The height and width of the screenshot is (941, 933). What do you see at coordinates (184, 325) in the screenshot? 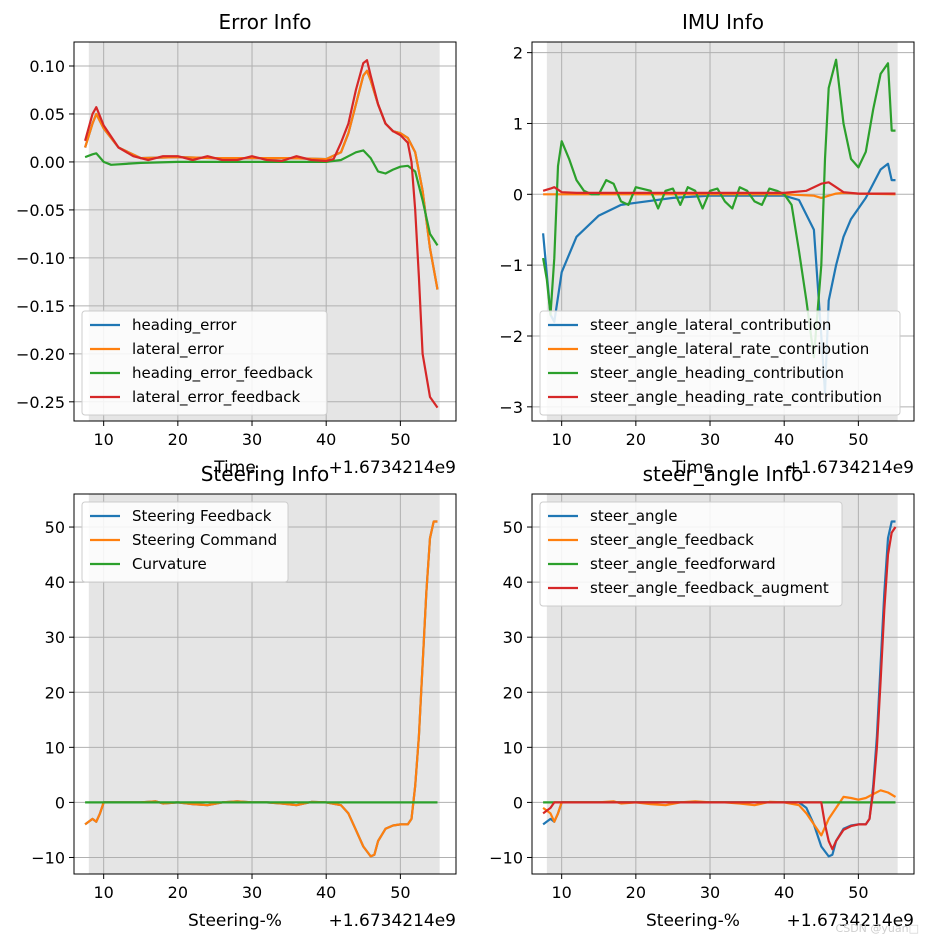
I see `legend-label-heading-error: heading_error` at bounding box center [184, 325].